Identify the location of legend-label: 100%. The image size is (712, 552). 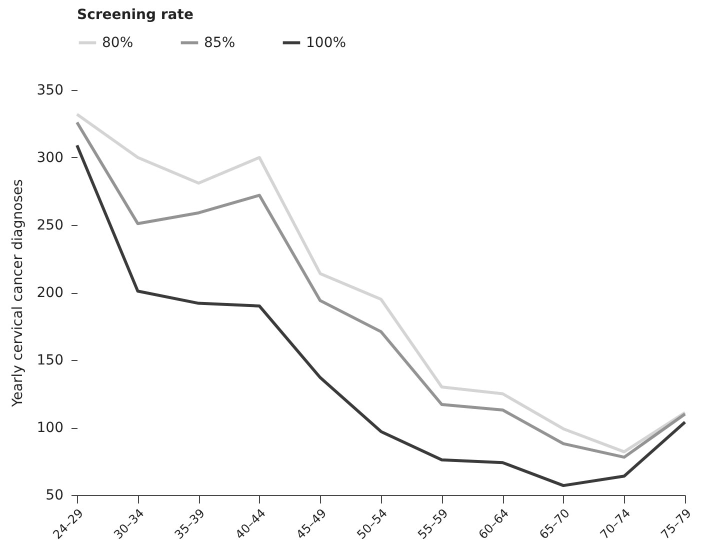
(326, 42).